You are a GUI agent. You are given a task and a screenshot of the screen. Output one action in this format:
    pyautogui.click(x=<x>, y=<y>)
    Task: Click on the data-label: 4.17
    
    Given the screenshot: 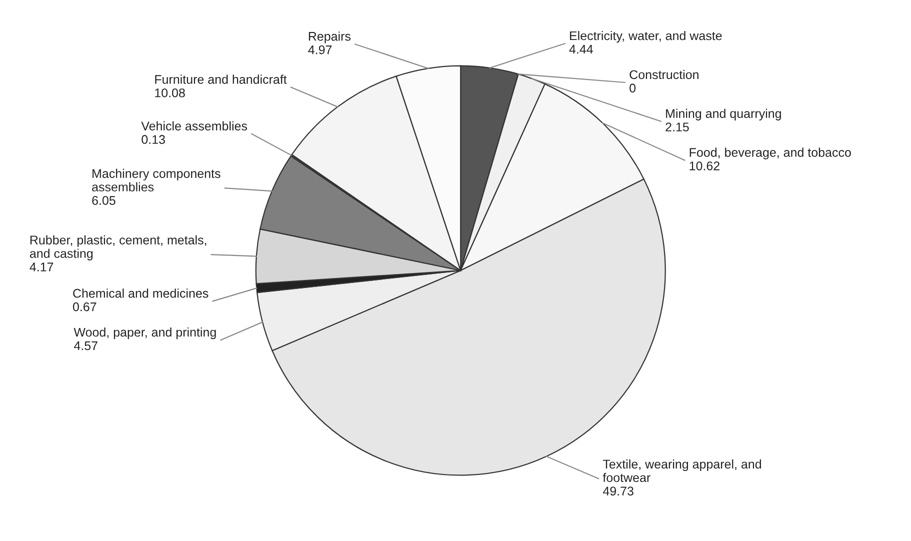 What is the action you would take?
    pyautogui.click(x=42, y=267)
    